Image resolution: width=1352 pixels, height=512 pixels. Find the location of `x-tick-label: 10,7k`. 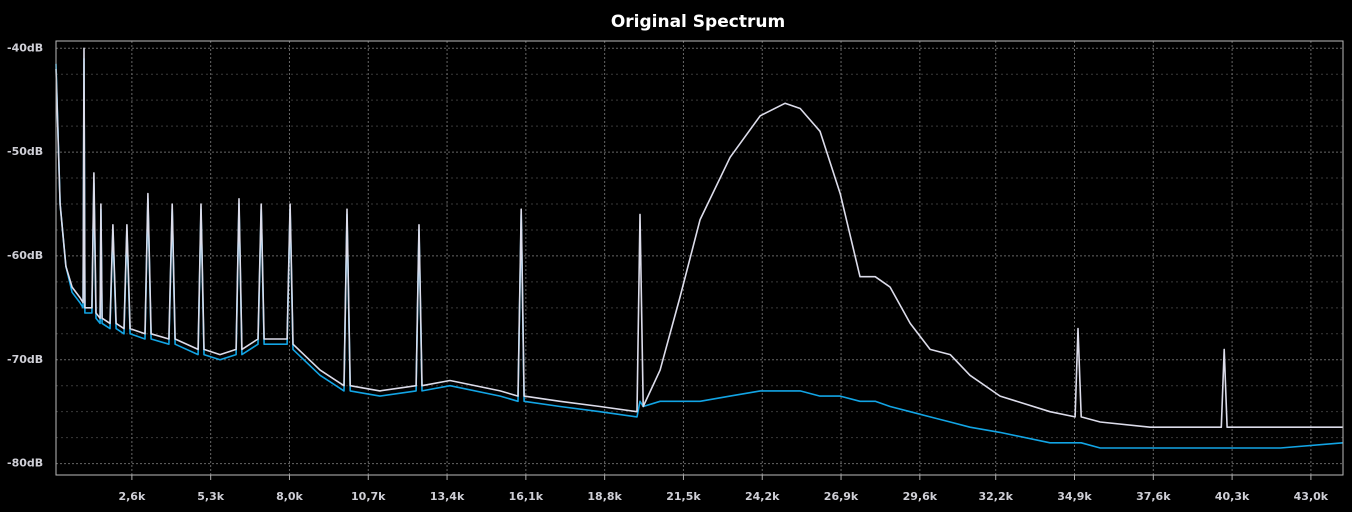

x-tick-label: 10,7k is located at coordinates (368, 496).